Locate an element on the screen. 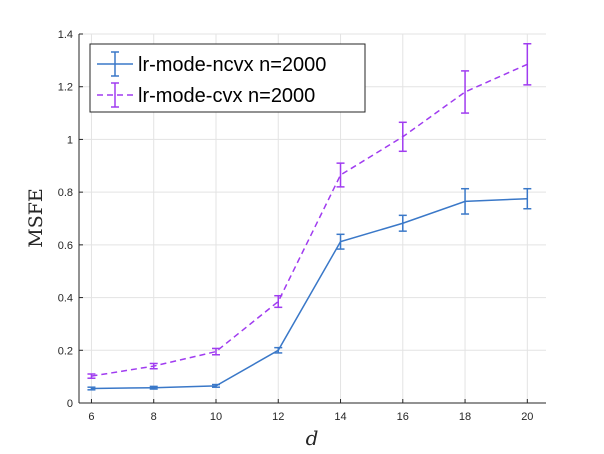  y-tick-label: 0.8 is located at coordinates (65, 193).